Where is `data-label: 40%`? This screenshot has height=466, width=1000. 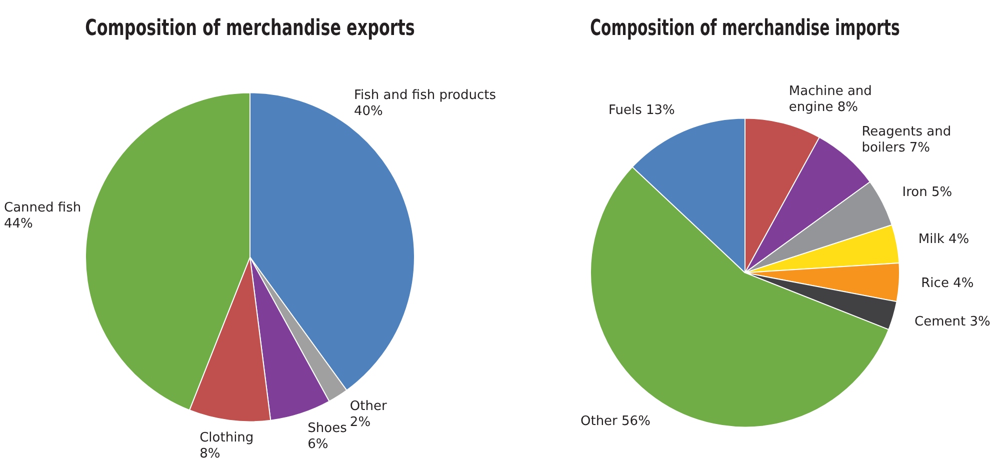 data-label: 40% is located at coordinates (368, 111).